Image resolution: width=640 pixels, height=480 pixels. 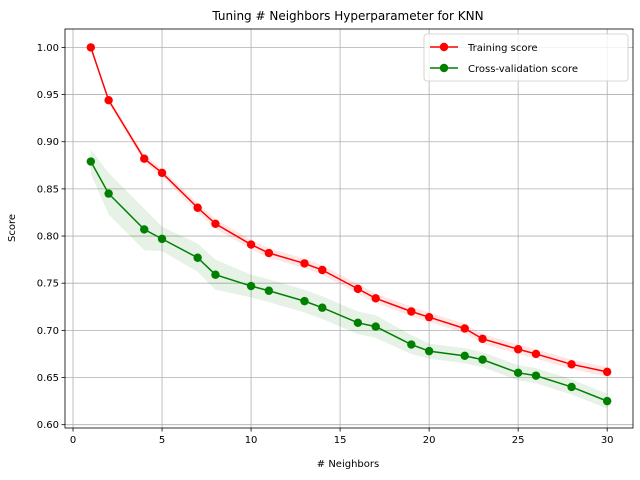 I want to click on x-tick-label: 20, so click(x=429, y=440).